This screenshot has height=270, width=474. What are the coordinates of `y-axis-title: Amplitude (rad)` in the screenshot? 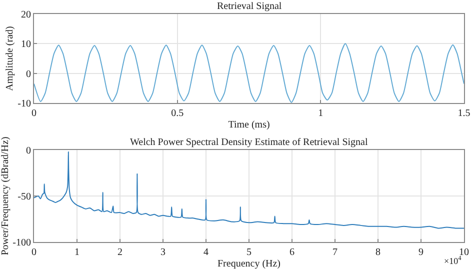 It's located at (10, 58).